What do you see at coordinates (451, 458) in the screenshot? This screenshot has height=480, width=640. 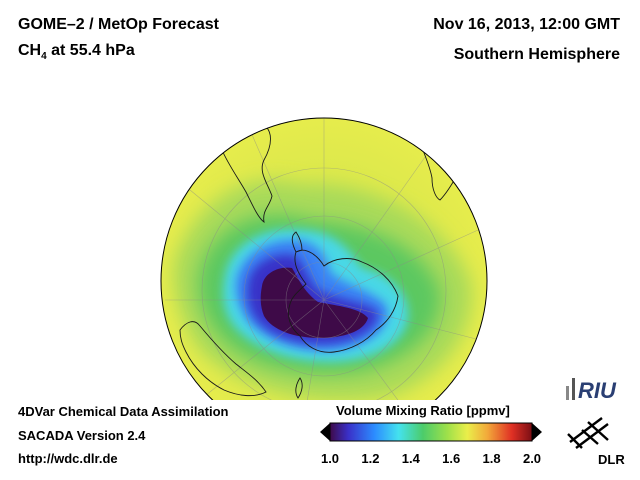 I see `colorbar-tick-3: 1.6` at bounding box center [451, 458].